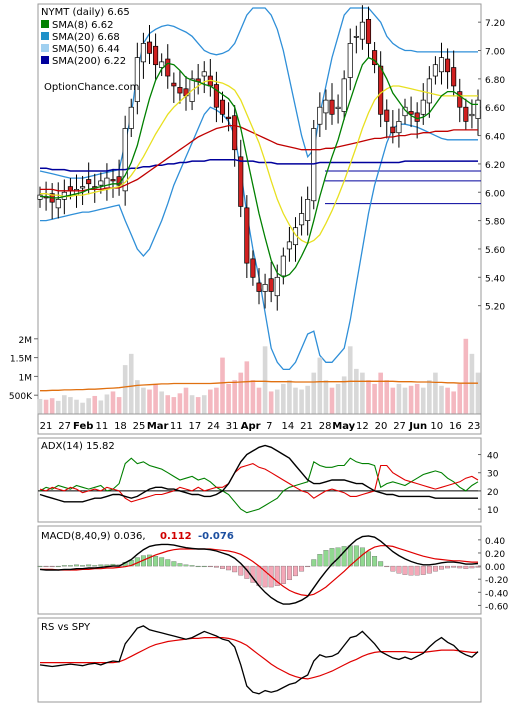 The width and height of the screenshot is (526, 706). What do you see at coordinates (21, 360) in the screenshot?
I see `volume-tick-label: 1.5M` at bounding box center [21, 360].